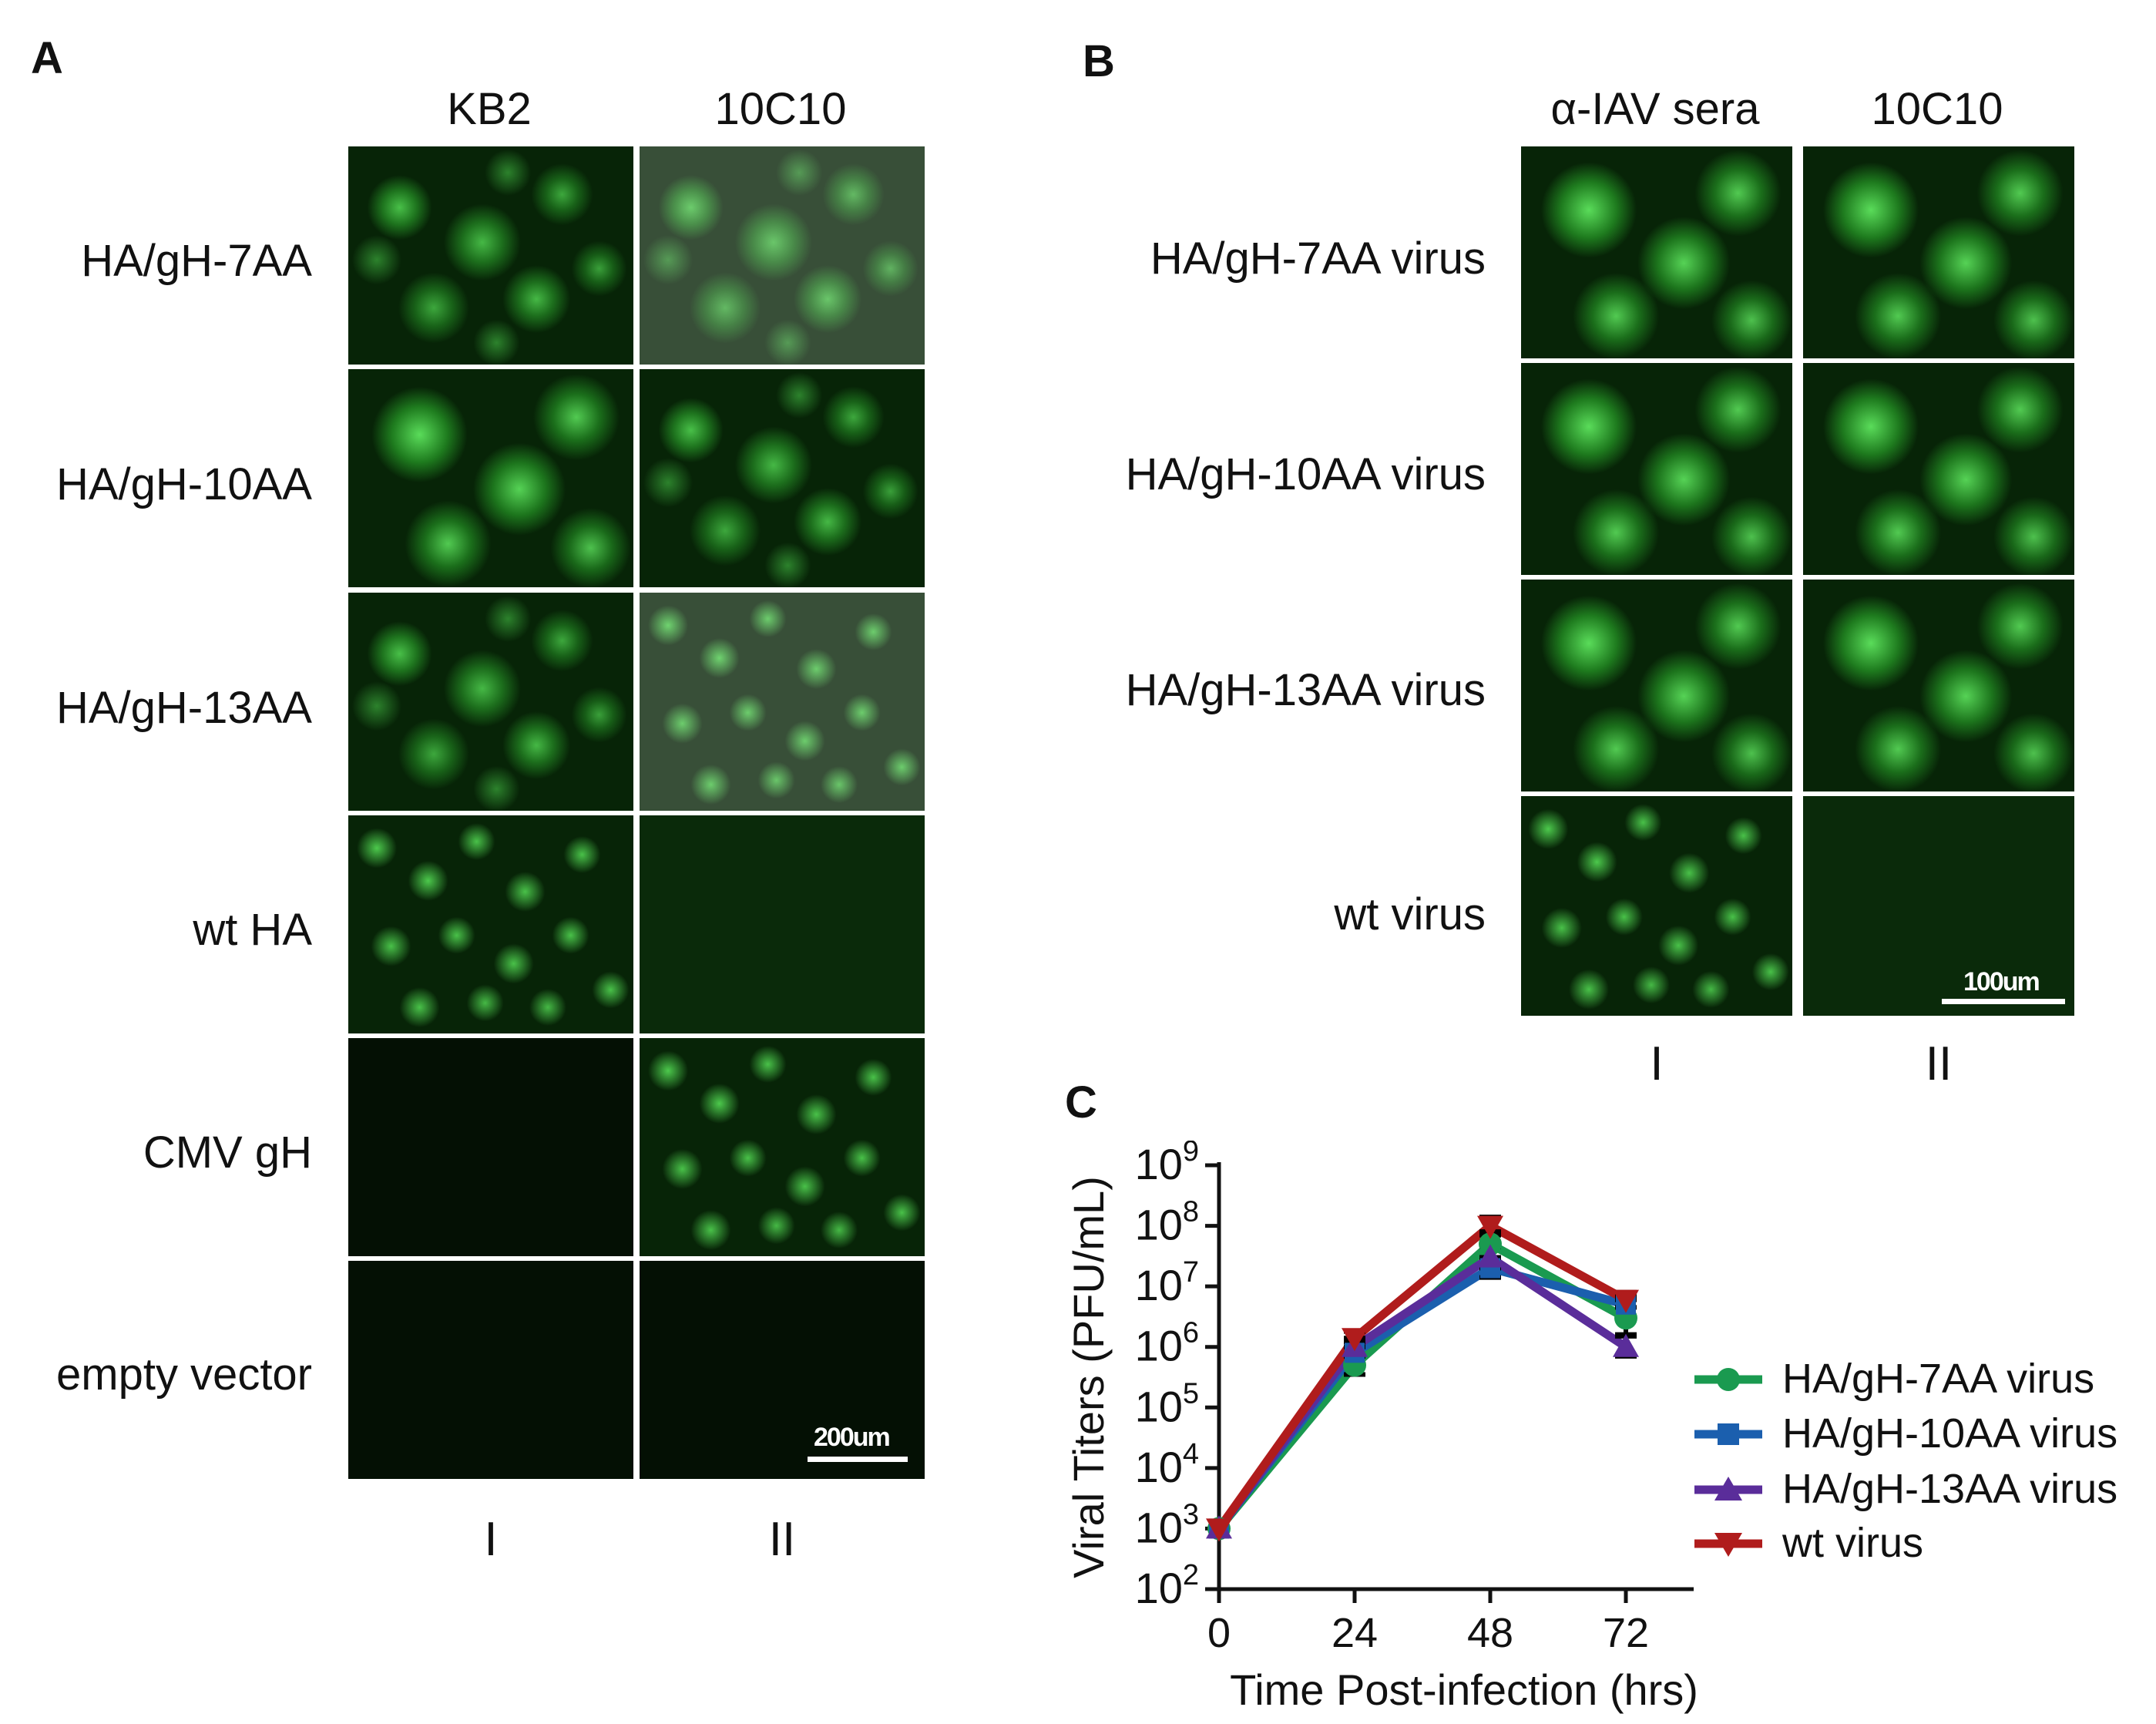 This screenshot has width=2156, height=1724. Describe the element at coordinates (490, 1147) in the screenshot. I see `panel-a-image-cmvgh-kb2` at that location.